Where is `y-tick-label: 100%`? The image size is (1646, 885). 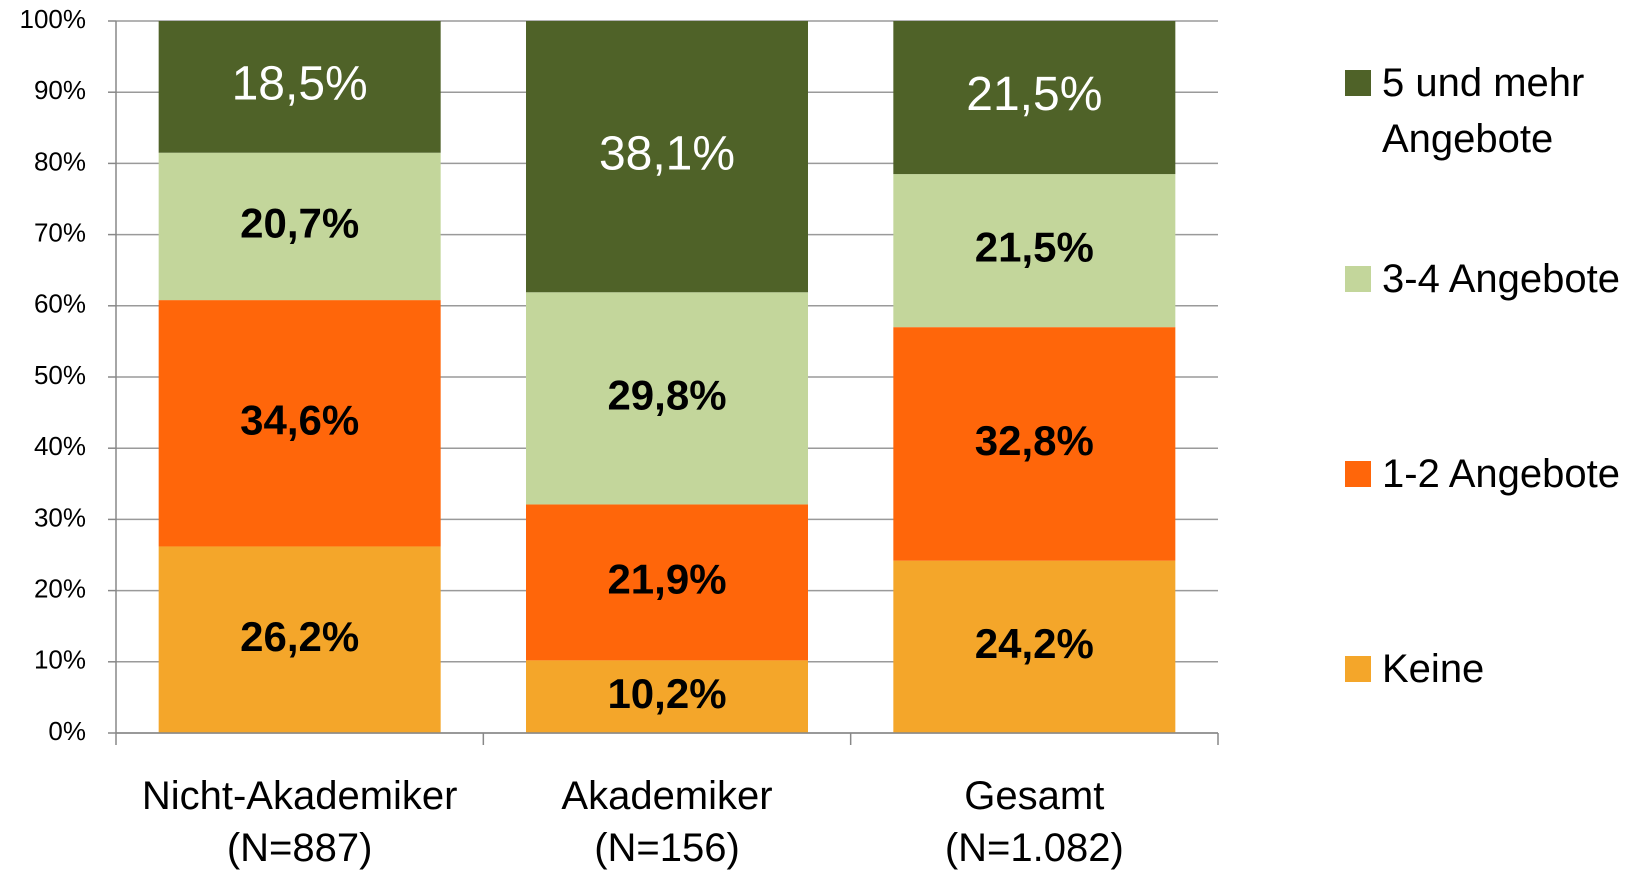
y-tick-label: 100% is located at coordinates (53, 19).